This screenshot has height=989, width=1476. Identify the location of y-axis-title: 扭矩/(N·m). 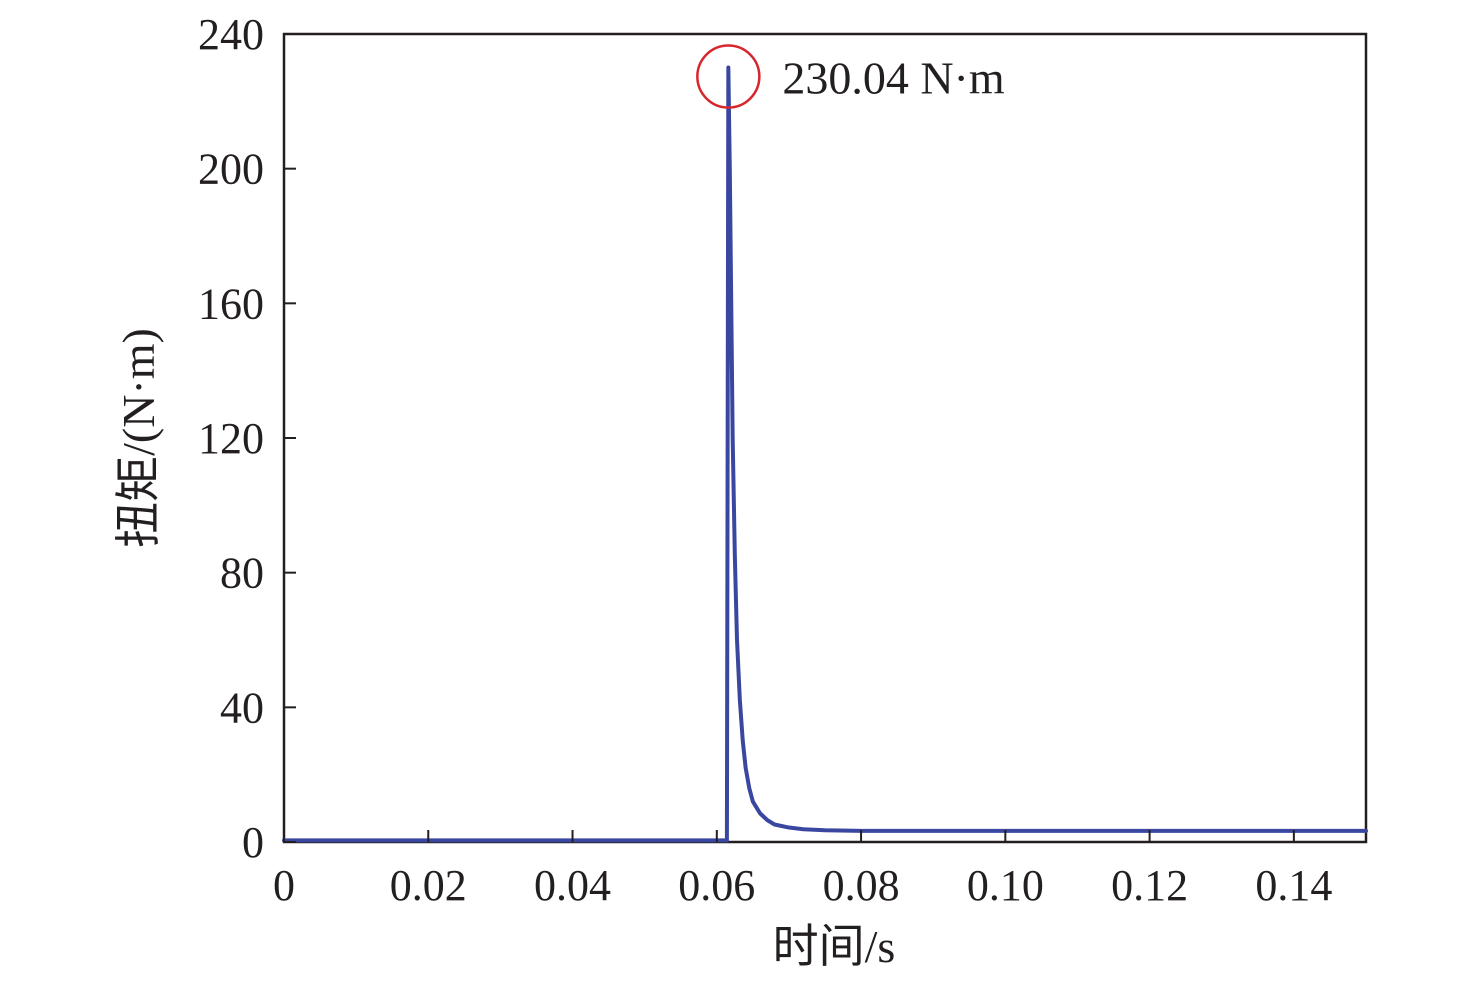
(138, 438).